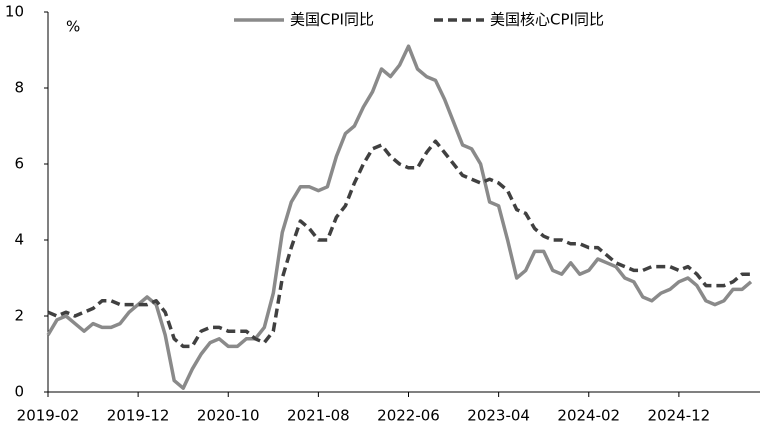  I want to click on y-unit: %, so click(73, 27).